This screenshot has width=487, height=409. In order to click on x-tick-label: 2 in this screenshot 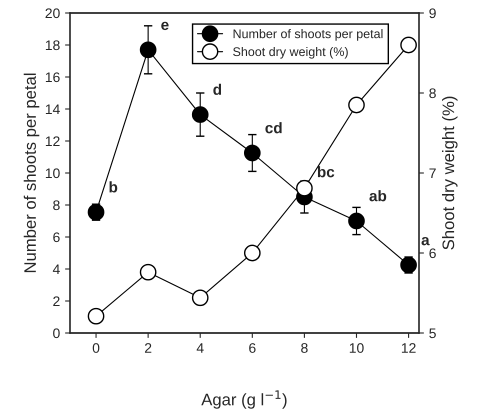, I will do `click(148, 348)`.